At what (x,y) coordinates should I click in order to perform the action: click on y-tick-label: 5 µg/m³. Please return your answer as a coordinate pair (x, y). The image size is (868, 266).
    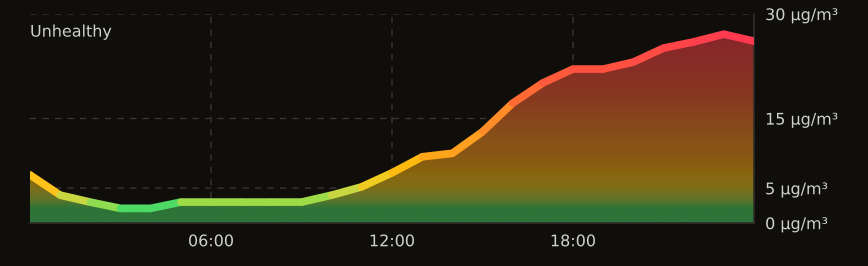
    Looking at the image, I should click on (797, 190).